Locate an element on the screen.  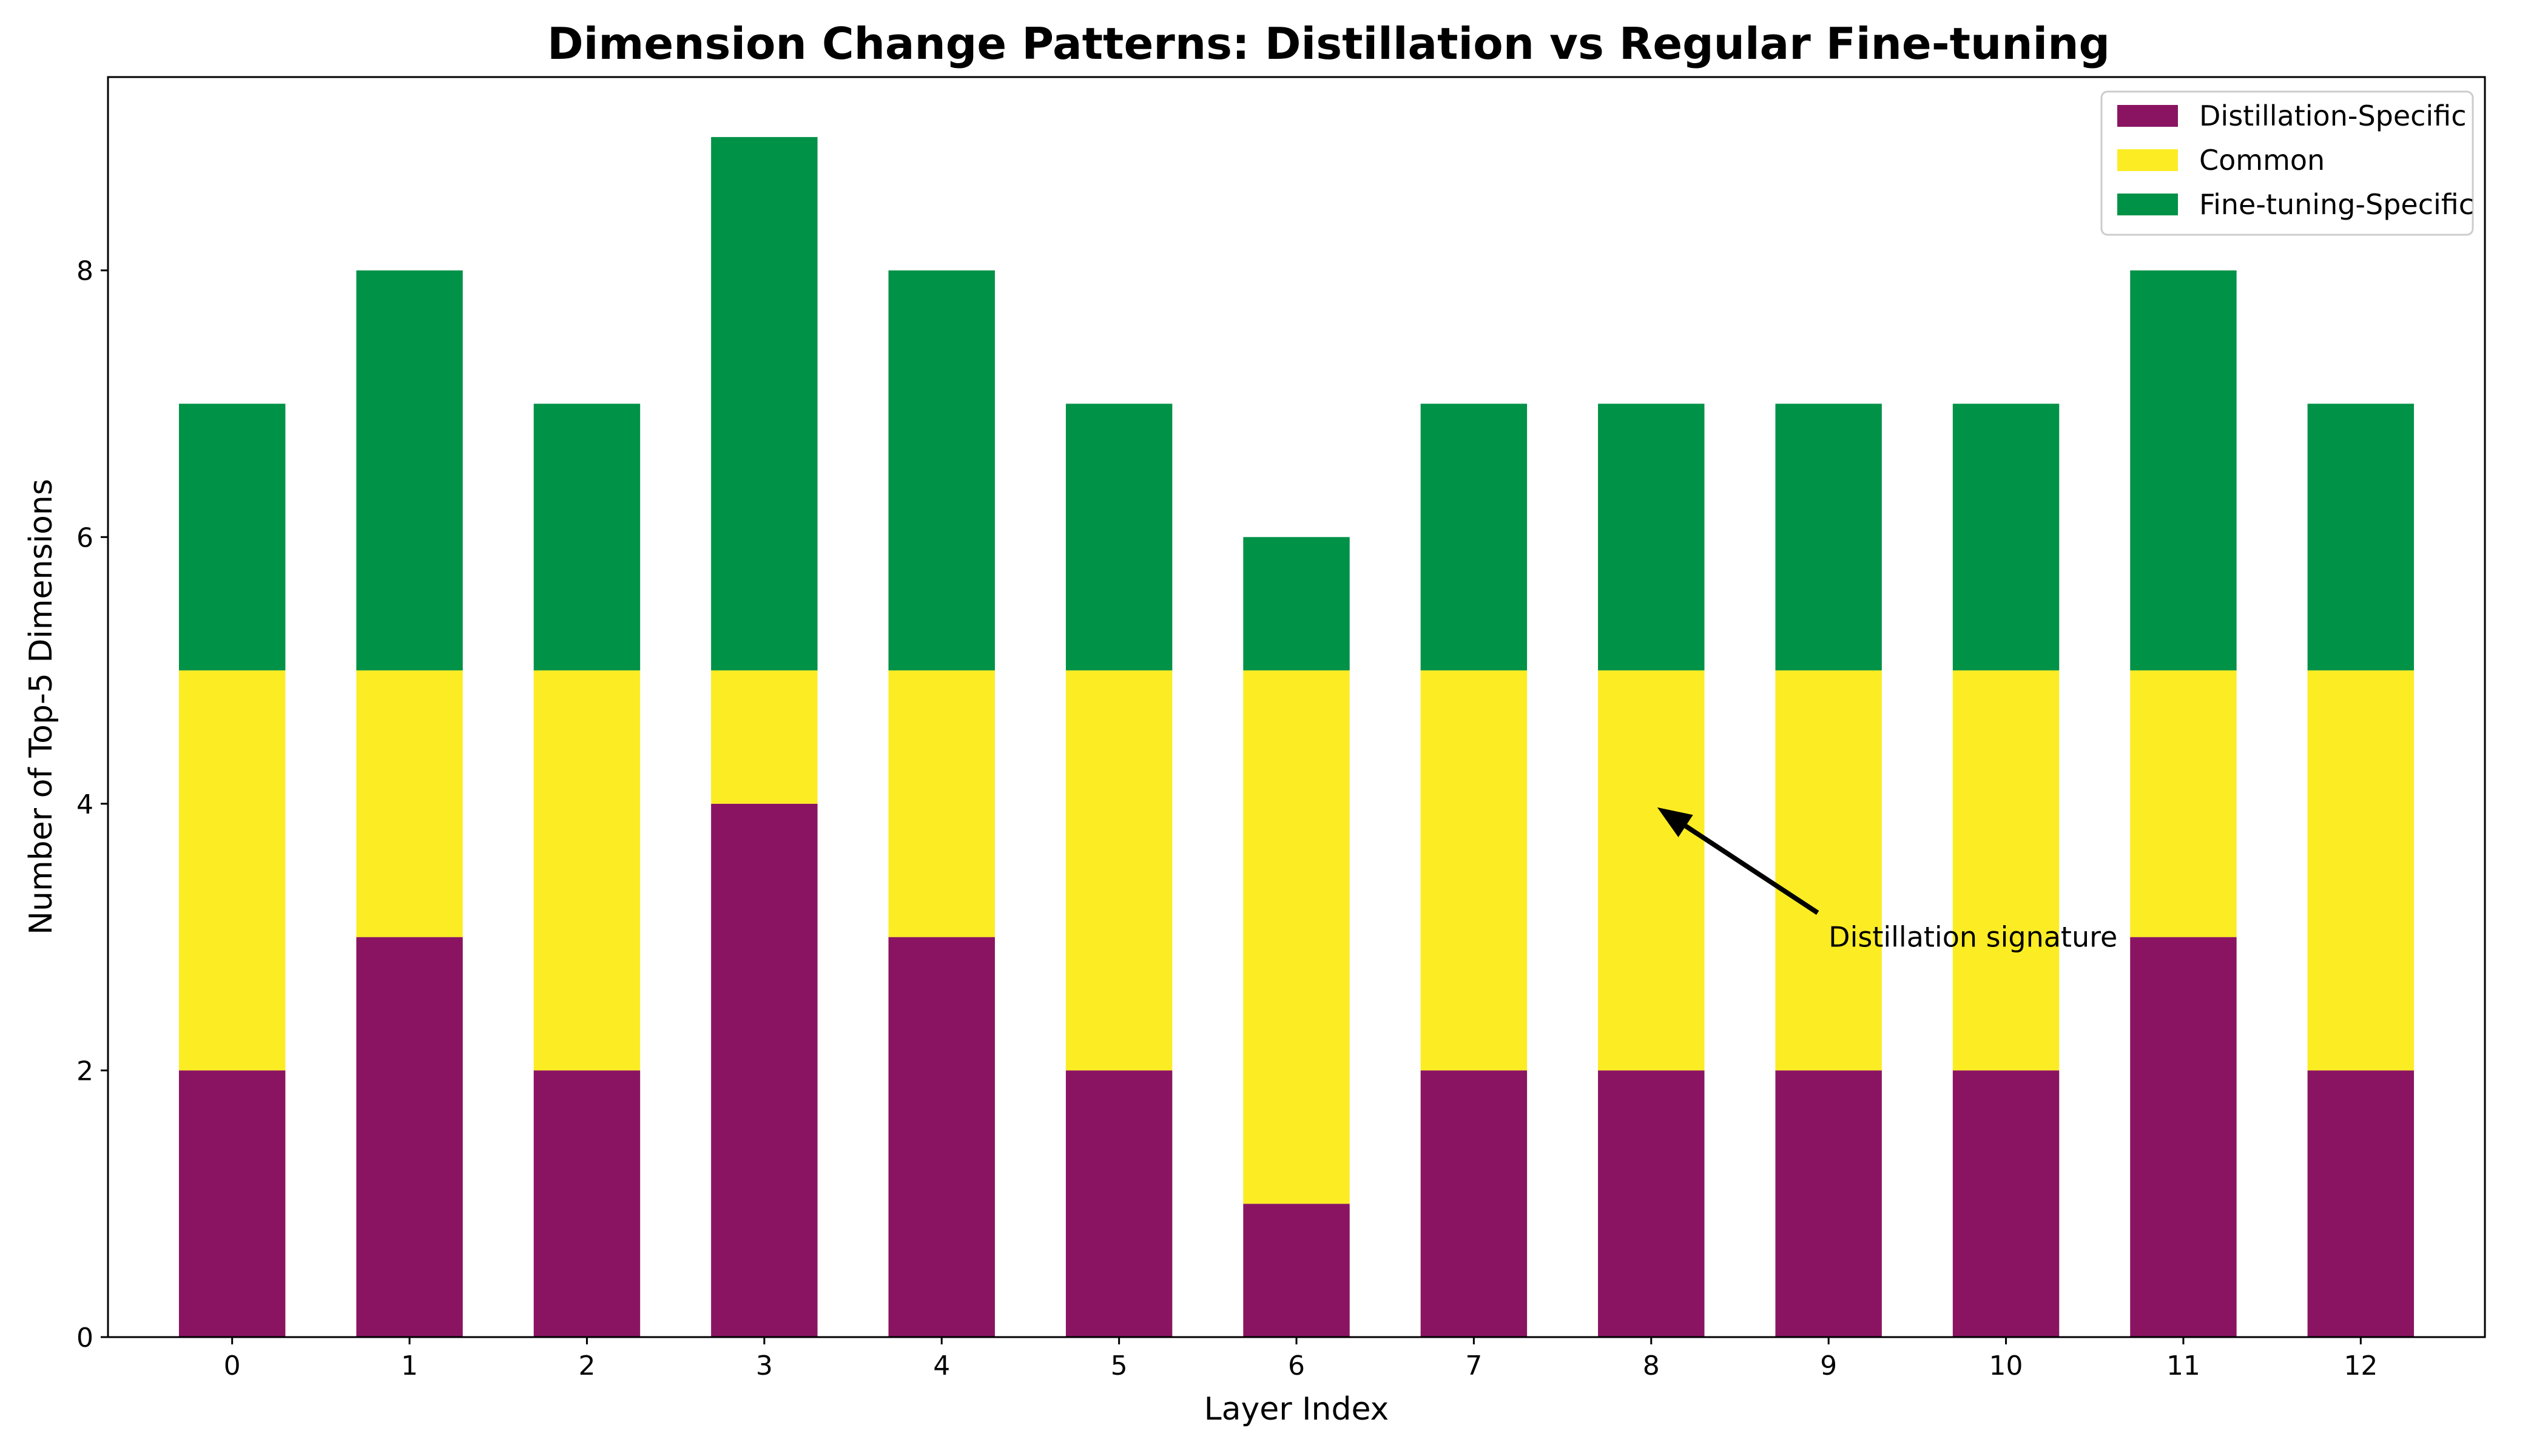
annotation-label: Distillation signature is located at coordinates (1972, 937).